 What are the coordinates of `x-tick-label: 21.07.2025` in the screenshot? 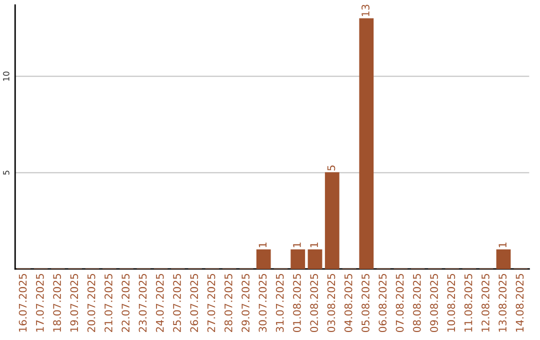 It's located at (108, 303).